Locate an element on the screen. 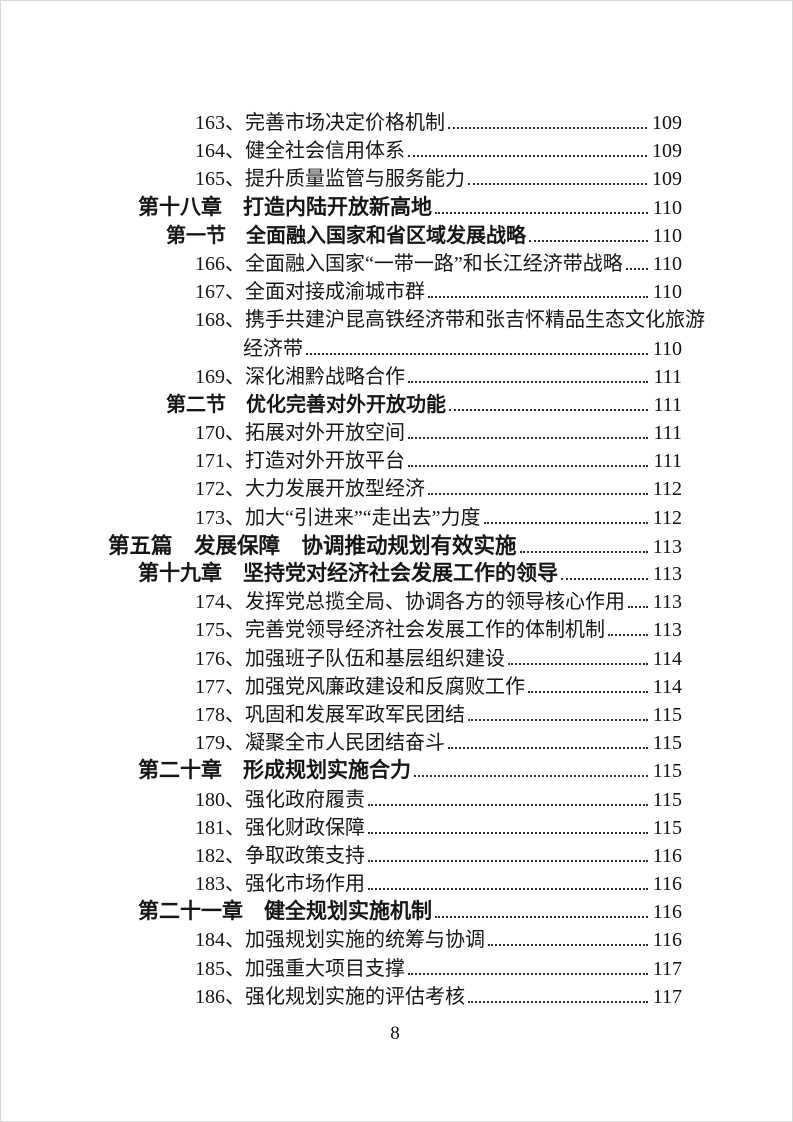 Image resolution: width=793 pixels, height=1122 pixels. toc-entry-row: 175、完善党领导经济社会发展工作的体制机制 113 is located at coordinates (438, 630).